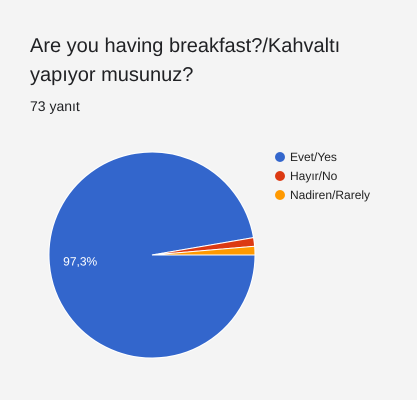 The width and height of the screenshot is (417, 400). I want to click on legend-label: Evet/Yes, so click(313, 157).